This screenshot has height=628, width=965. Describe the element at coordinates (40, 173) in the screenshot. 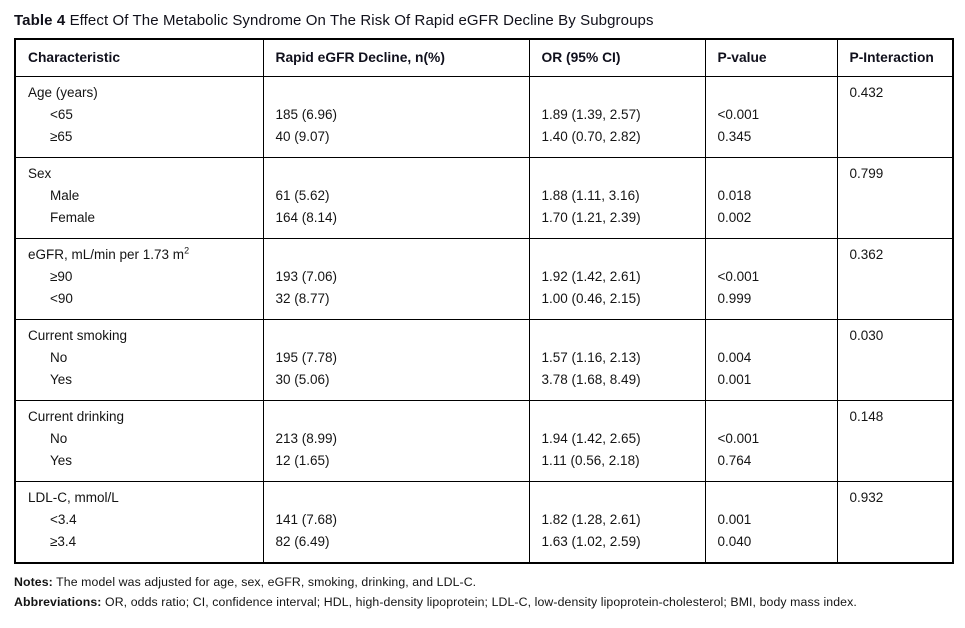

I see `group-label: Sex` at that location.